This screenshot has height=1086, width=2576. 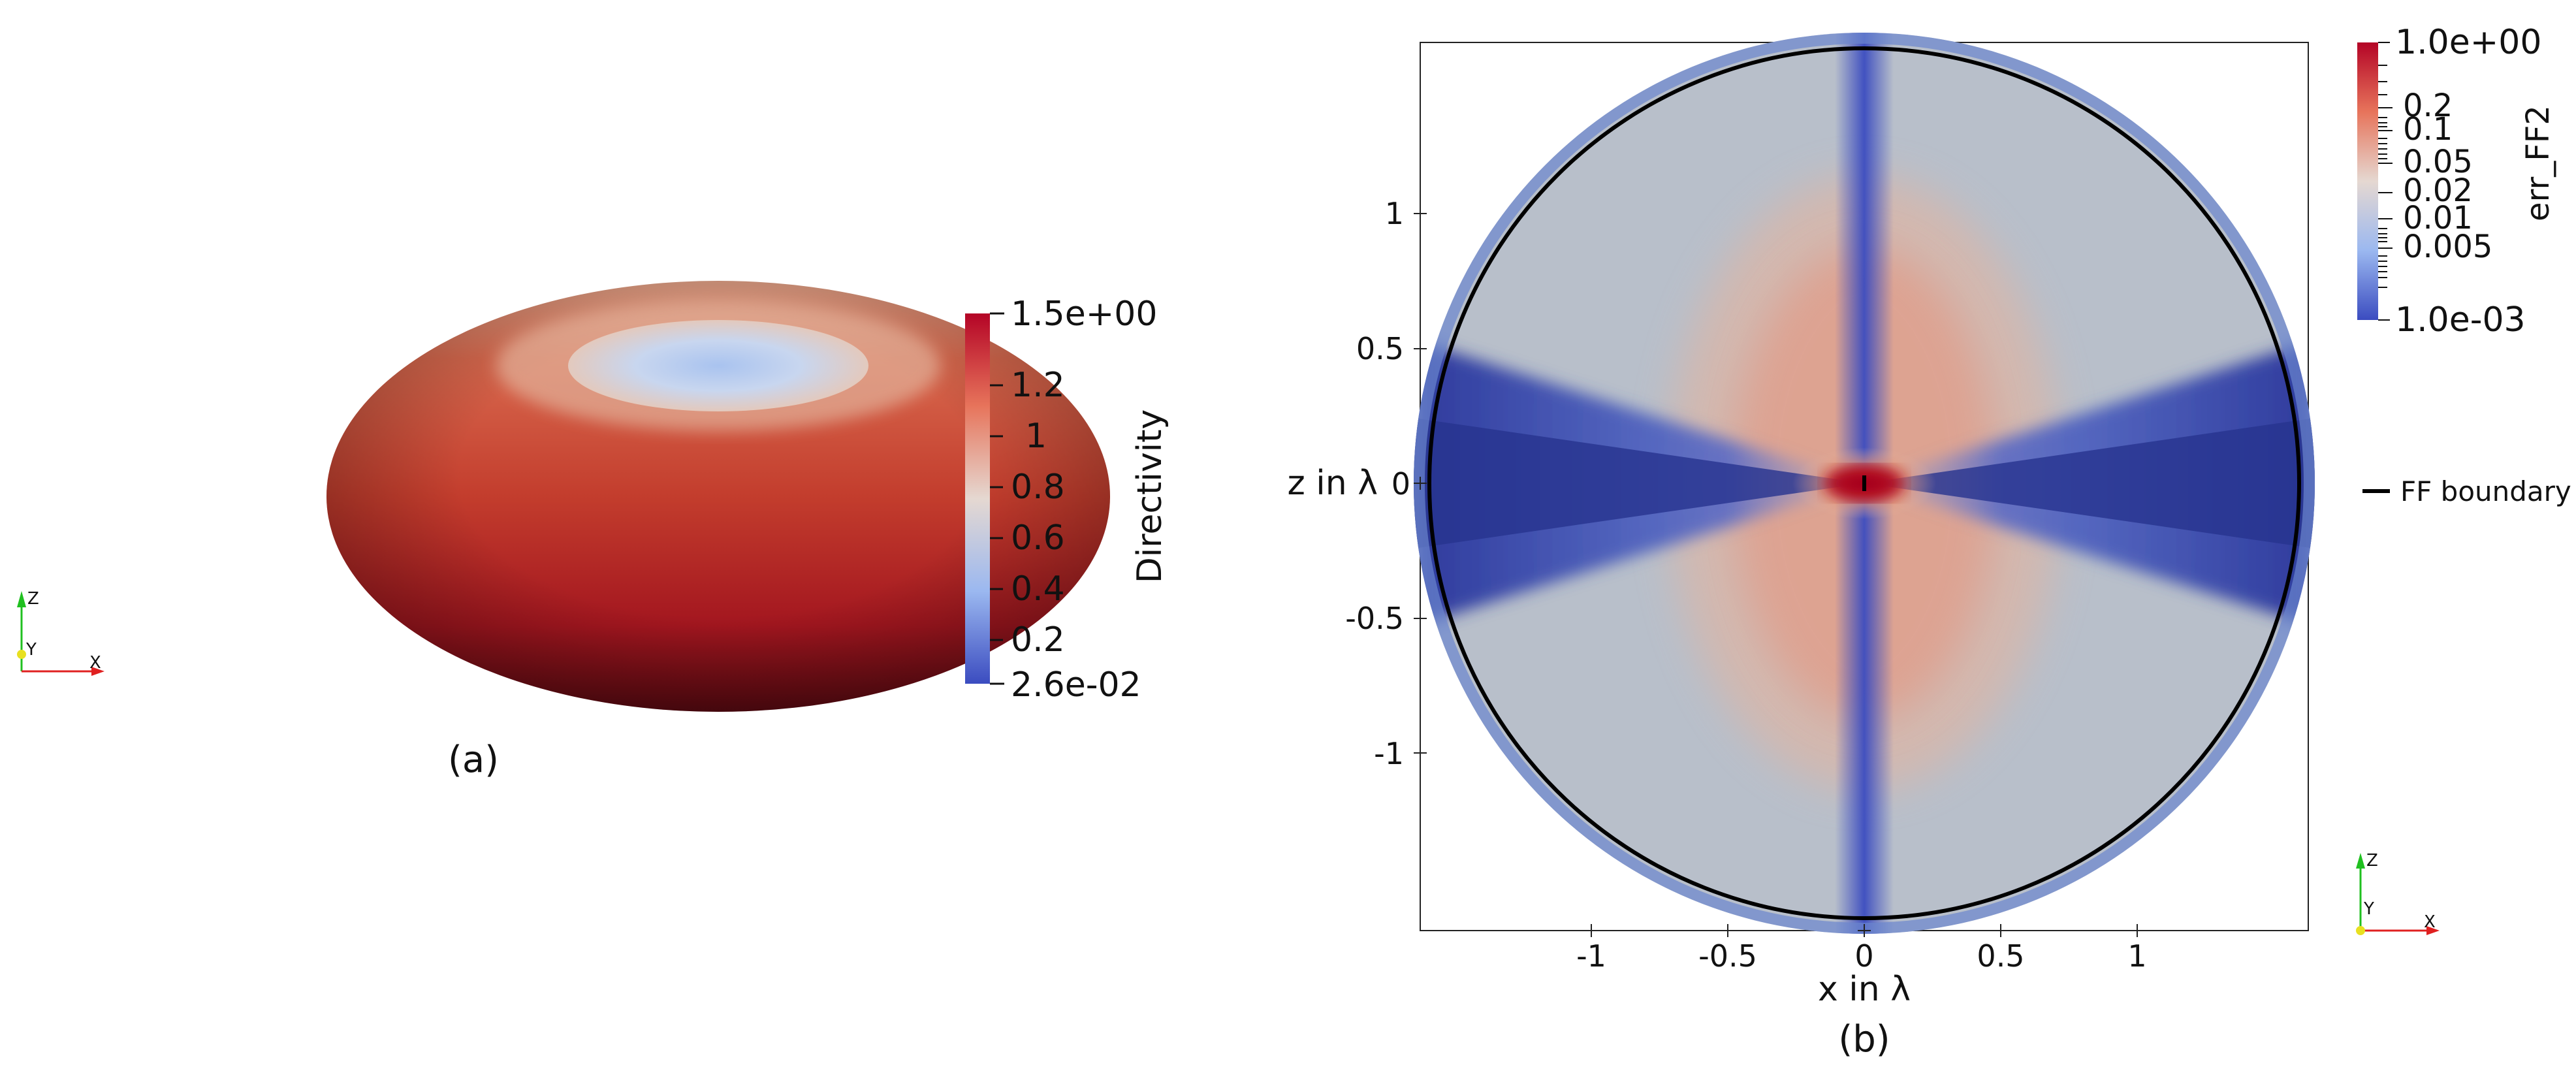 What do you see at coordinates (1389, 754) in the screenshot?
I see `y-tick-label: -1` at bounding box center [1389, 754].